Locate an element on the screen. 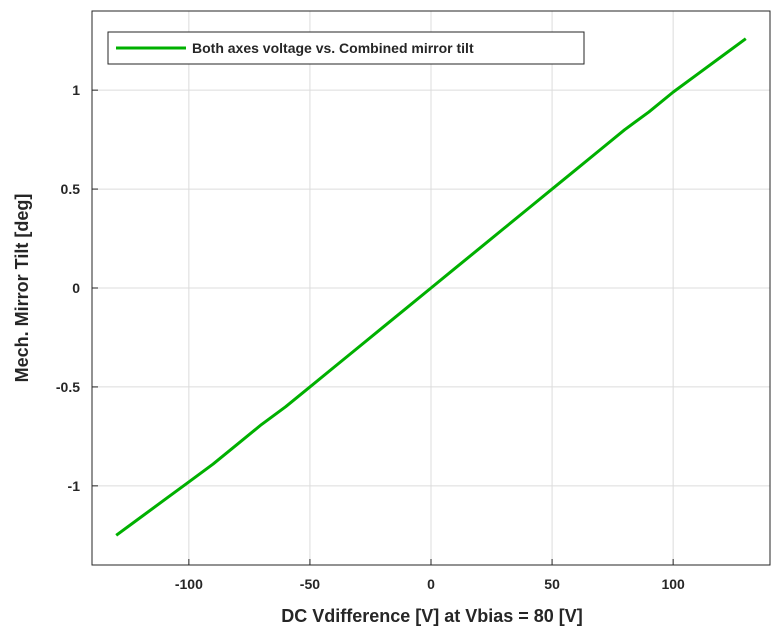  x-tick-label: 0 is located at coordinates (431, 584).